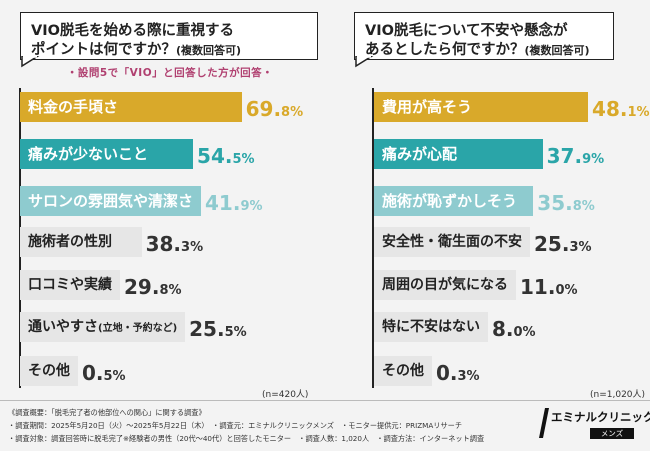 The width and height of the screenshot is (650, 451). What do you see at coordinates (524, 332) in the screenshot?
I see `right-bar-value-unit-6: 0%` at bounding box center [524, 332].